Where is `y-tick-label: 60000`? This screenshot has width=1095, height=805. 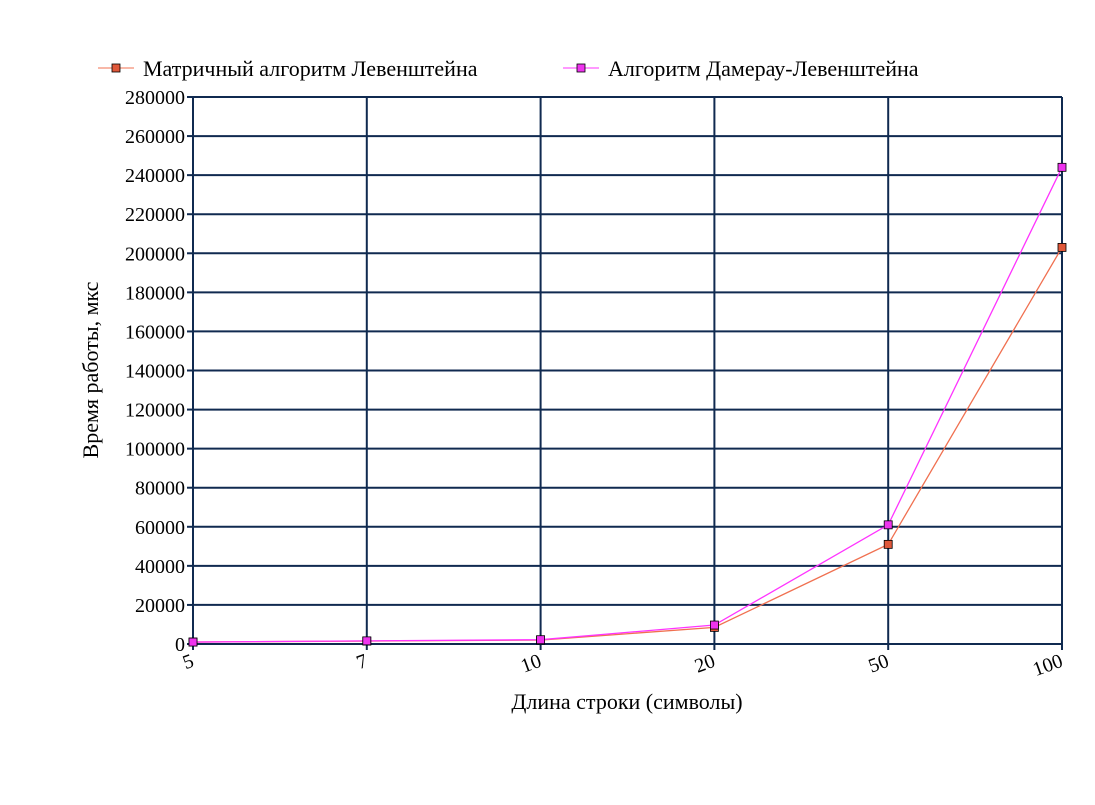
y-tick-label: 60000 is located at coordinates (160, 528).